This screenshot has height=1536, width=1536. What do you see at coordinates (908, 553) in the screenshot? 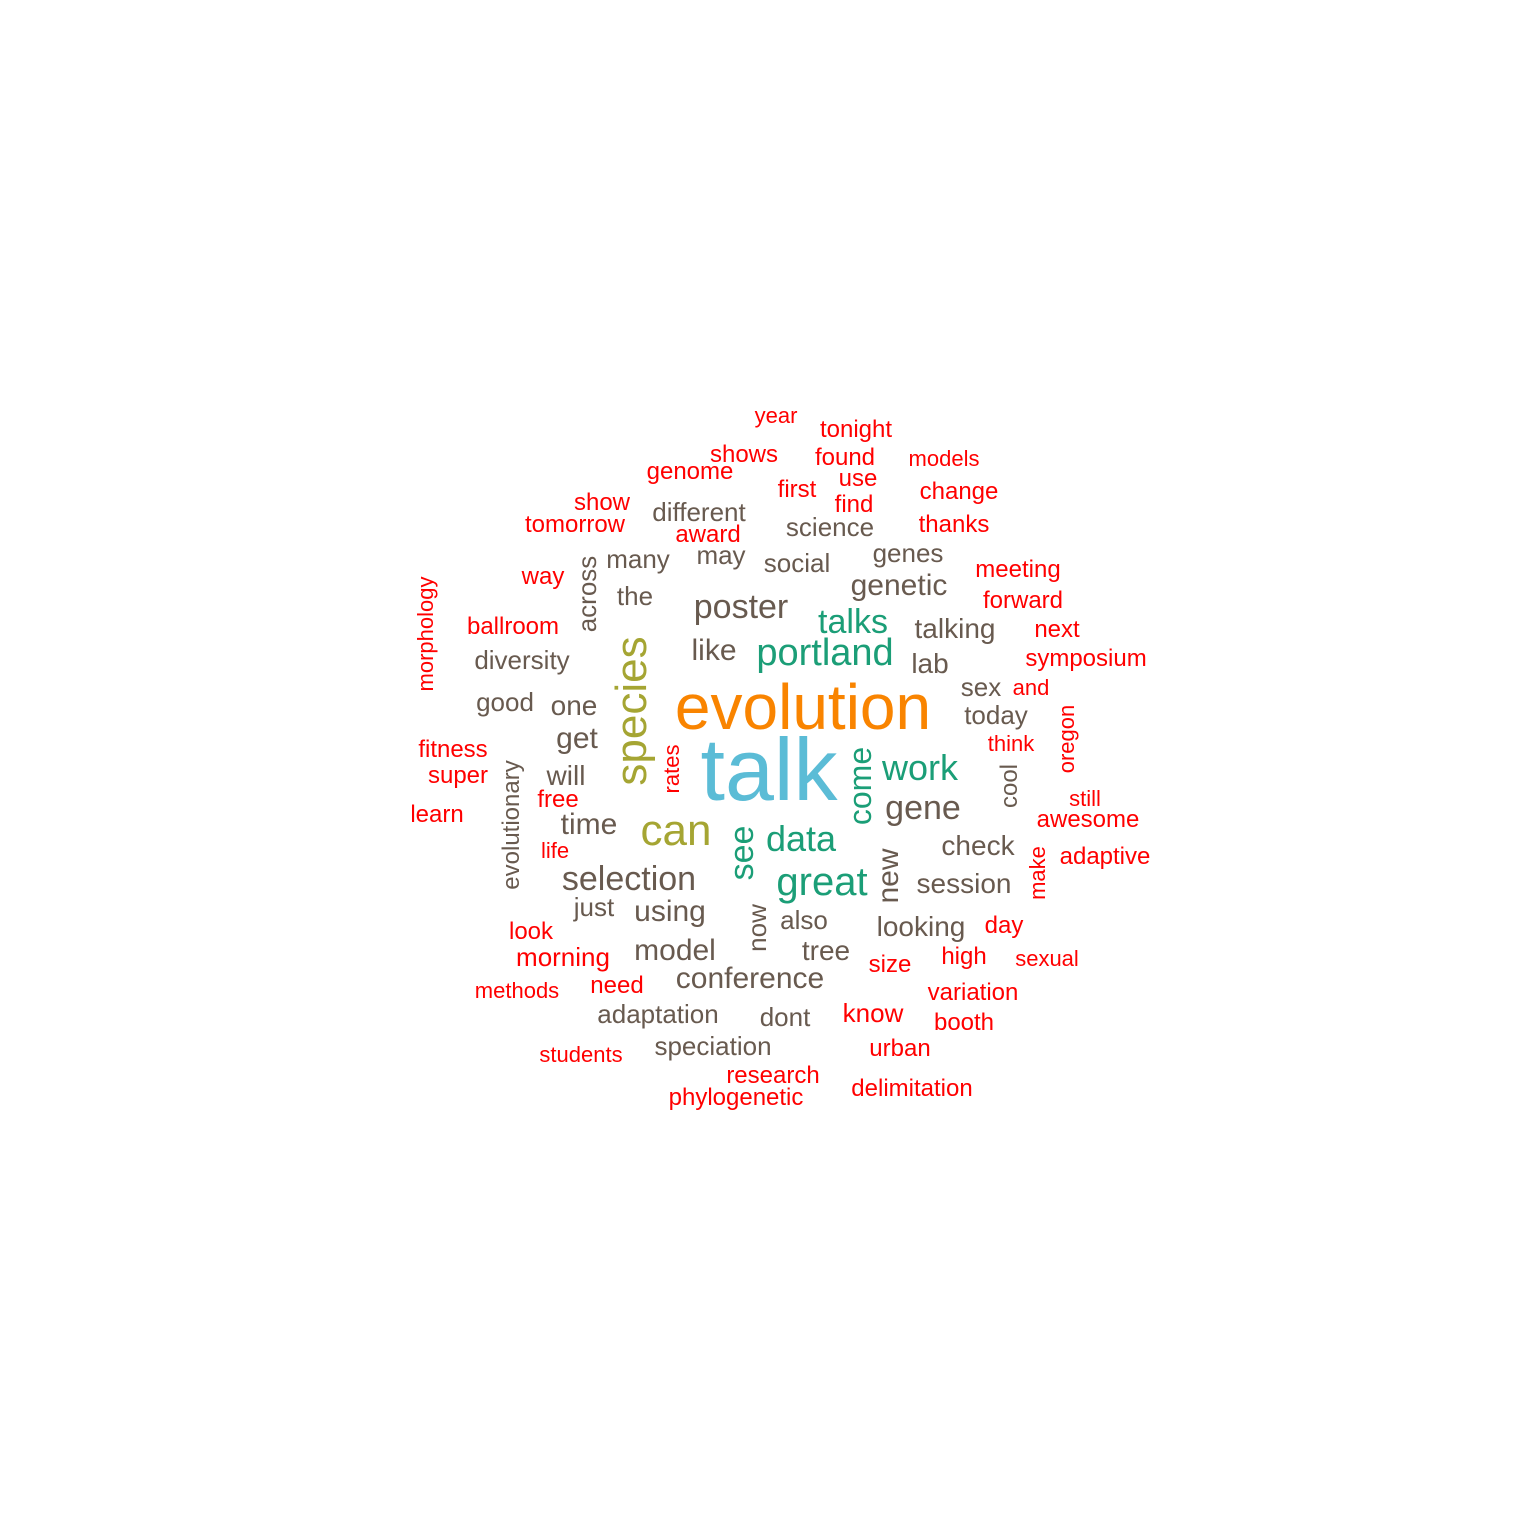
I see `word-genes: genes` at bounding box center [908, 553].